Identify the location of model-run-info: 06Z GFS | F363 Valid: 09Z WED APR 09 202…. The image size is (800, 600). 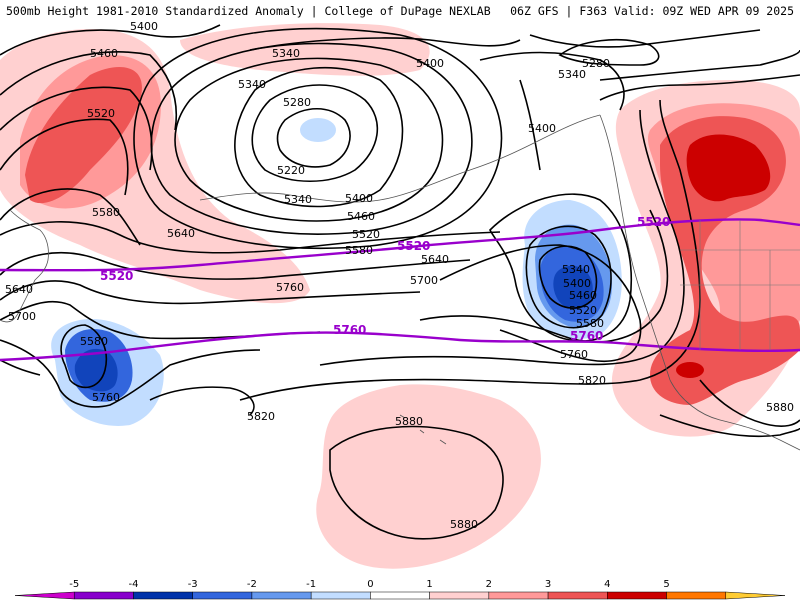
(652, 11).